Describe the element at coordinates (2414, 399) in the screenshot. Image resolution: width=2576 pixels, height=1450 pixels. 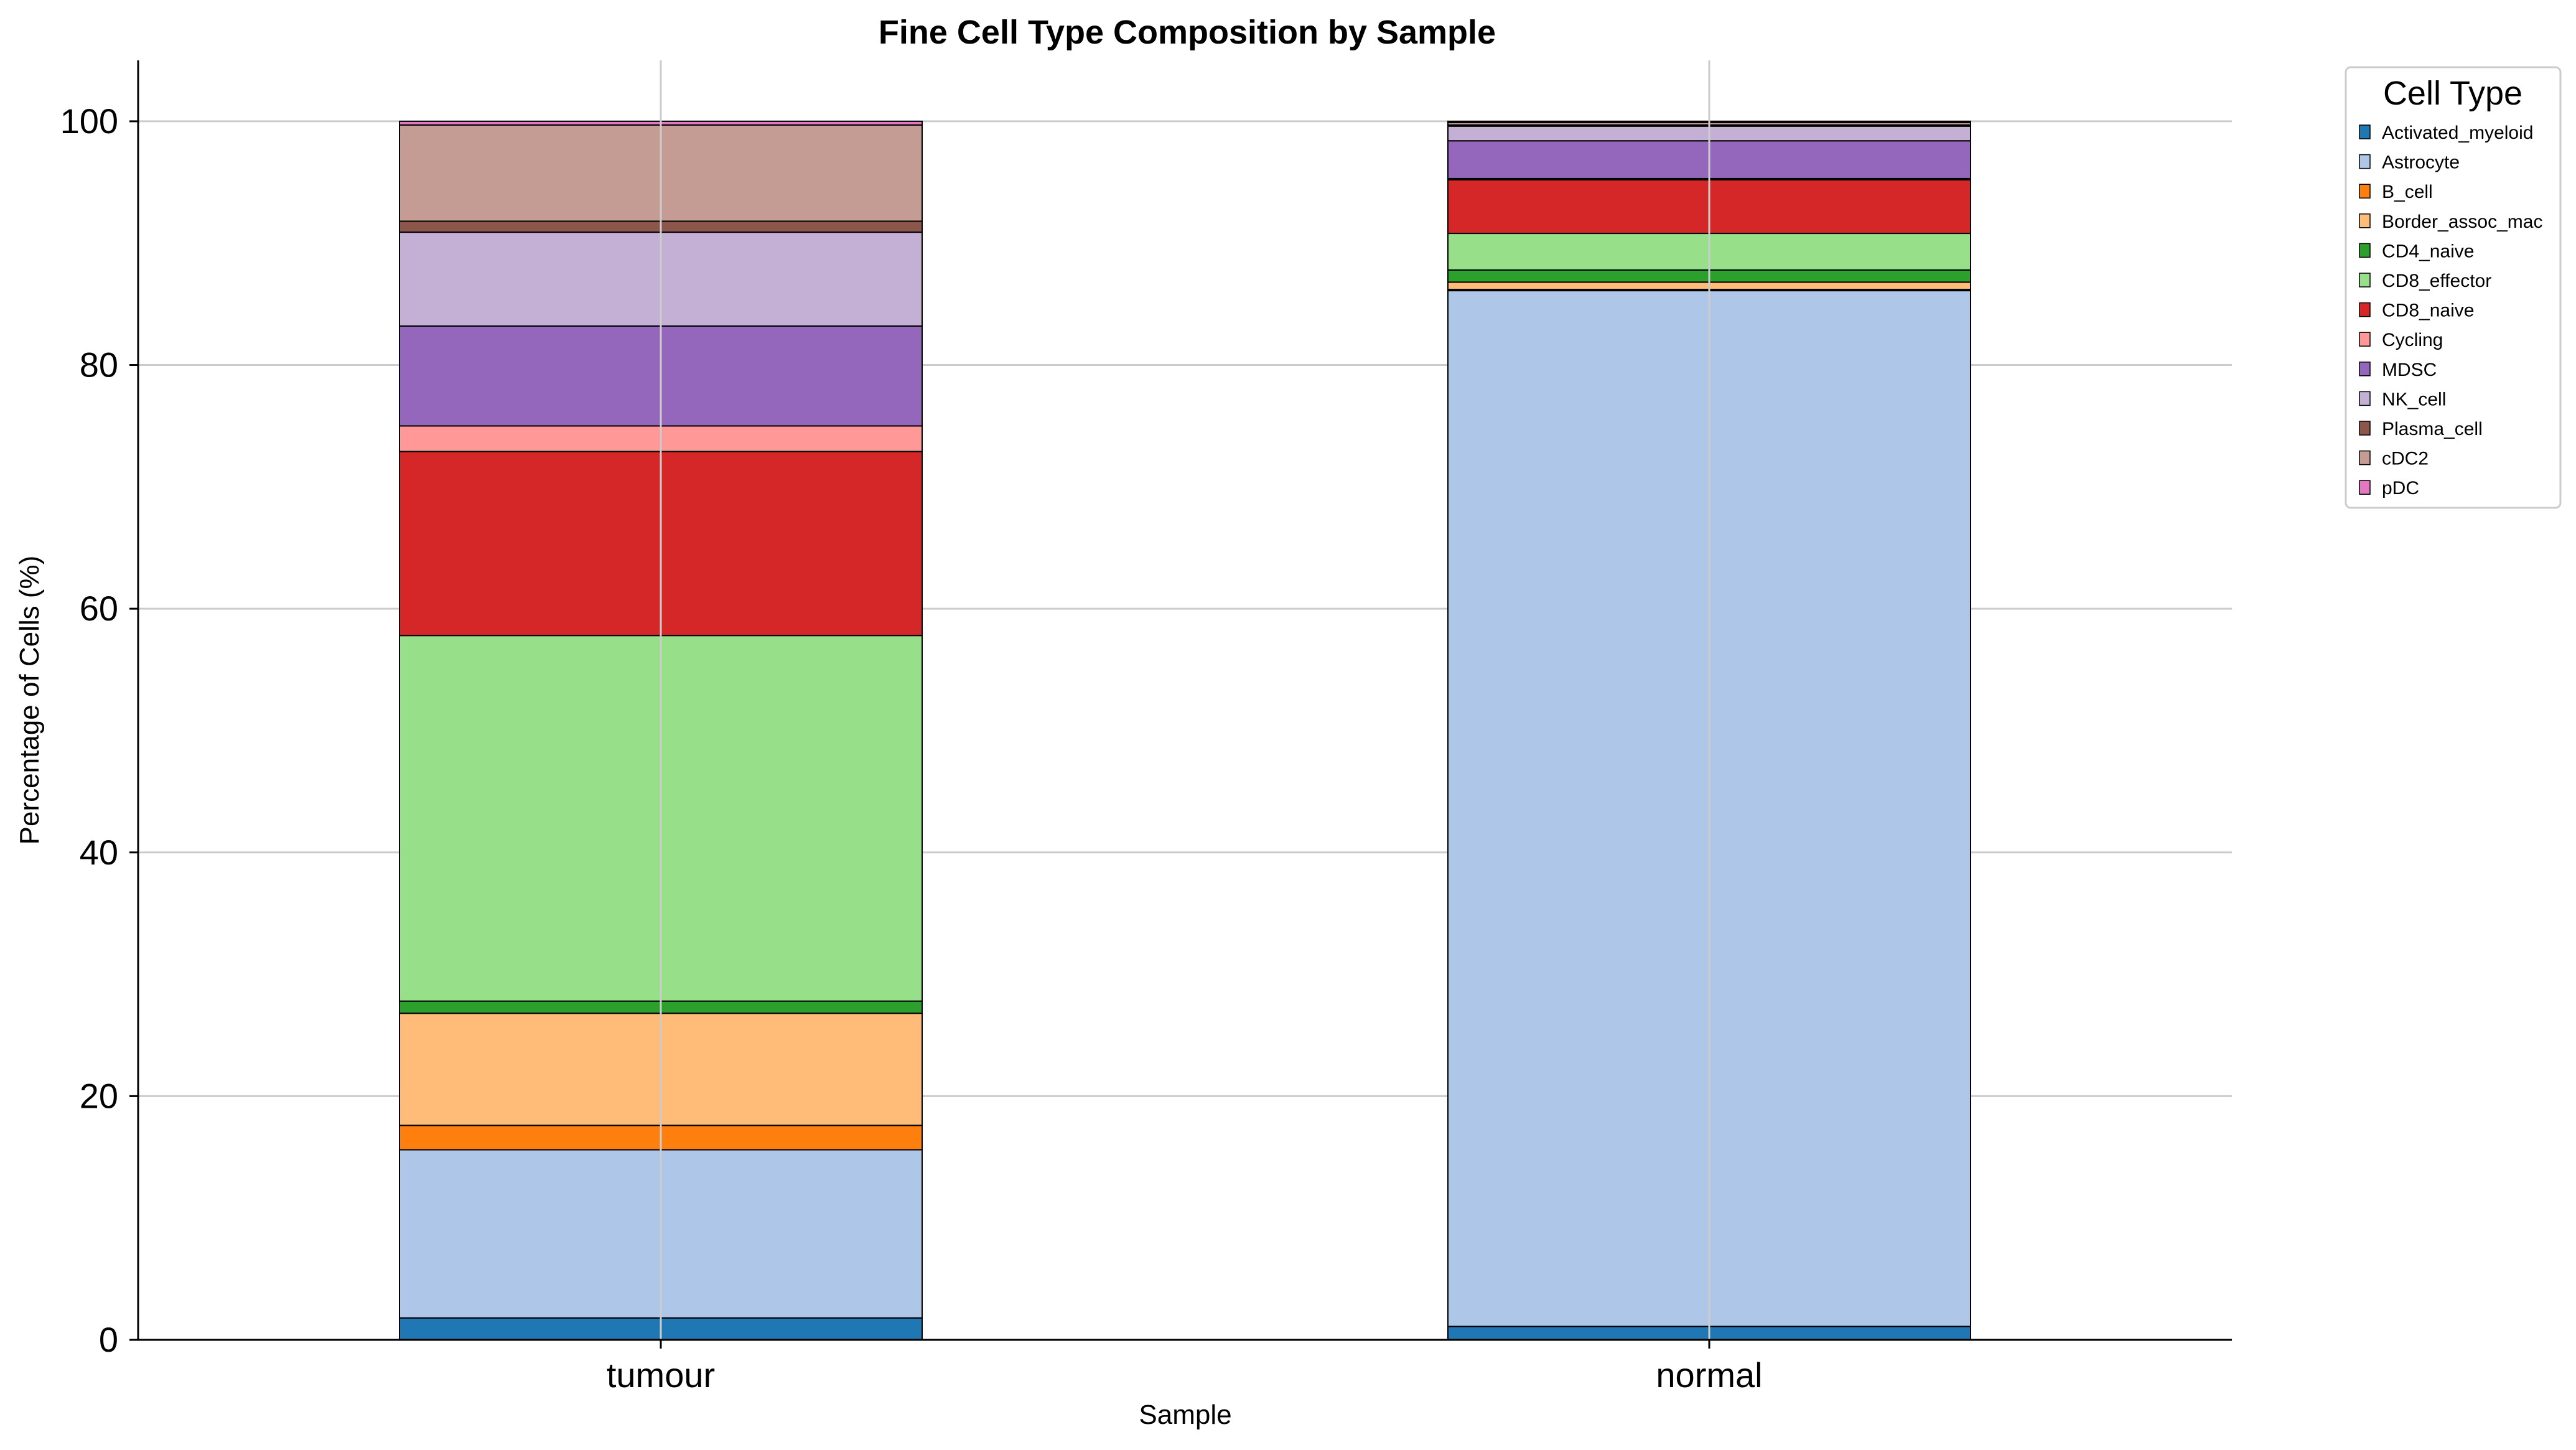
I see `legend-label: NK_cell` at that location.